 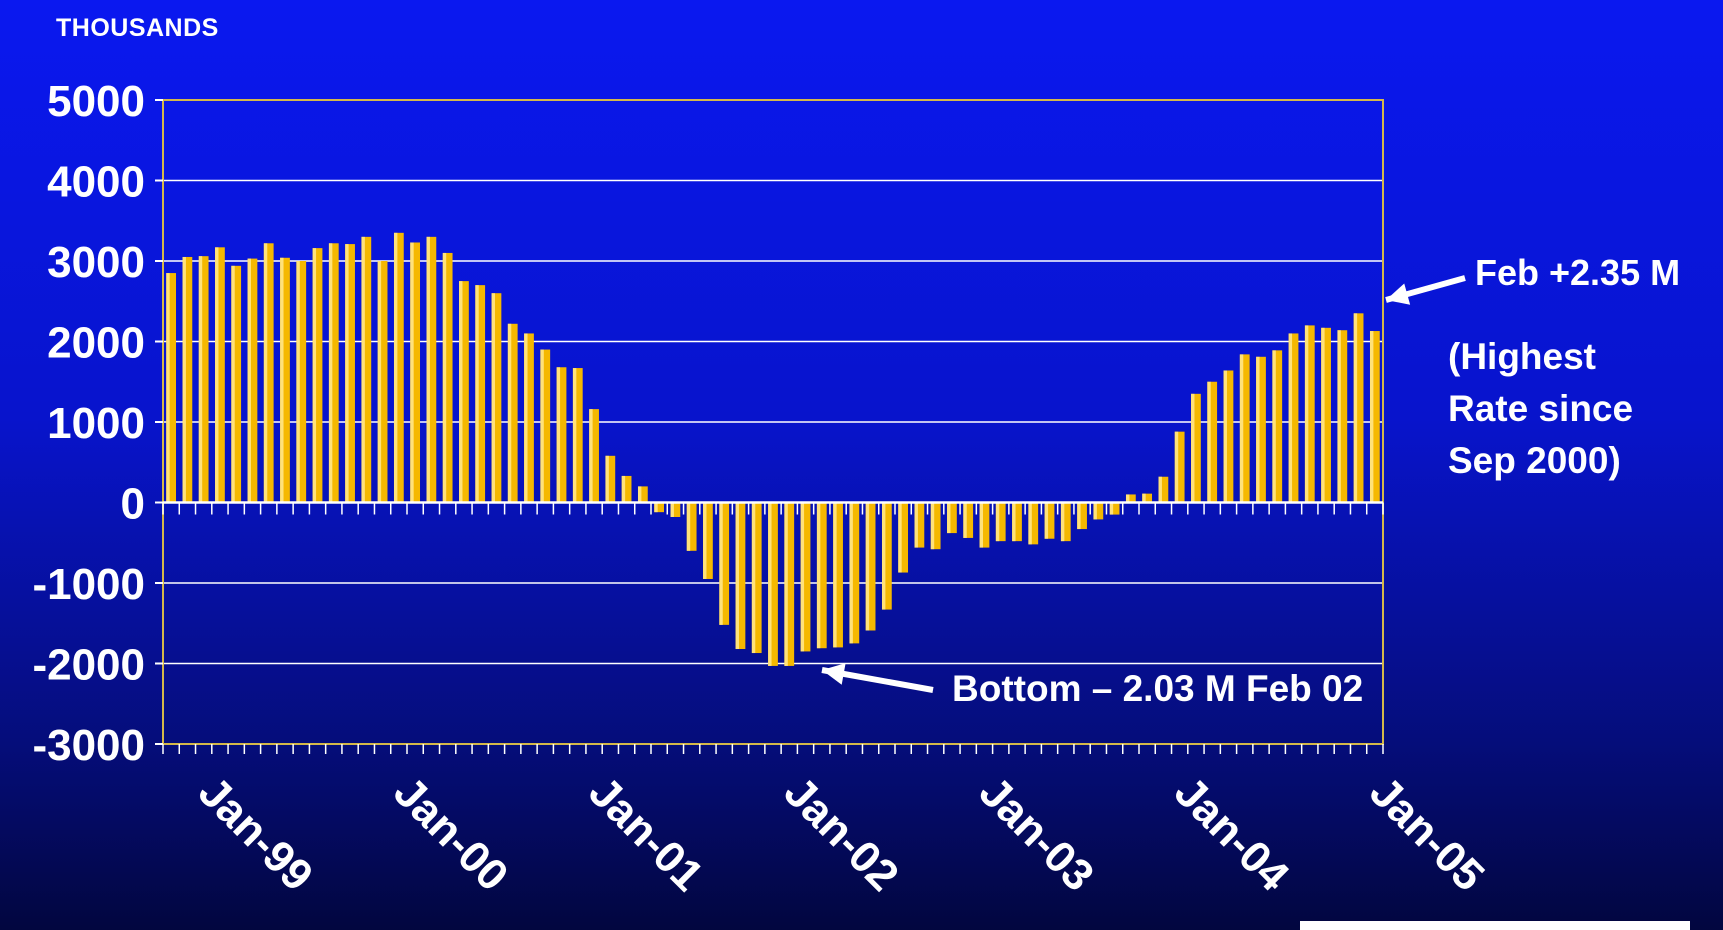 What do you see at coordinates (1522, 356) in the screenshot?
I see `annotation-highest-line-1: (Highest` at bounding box center [1522, 356].